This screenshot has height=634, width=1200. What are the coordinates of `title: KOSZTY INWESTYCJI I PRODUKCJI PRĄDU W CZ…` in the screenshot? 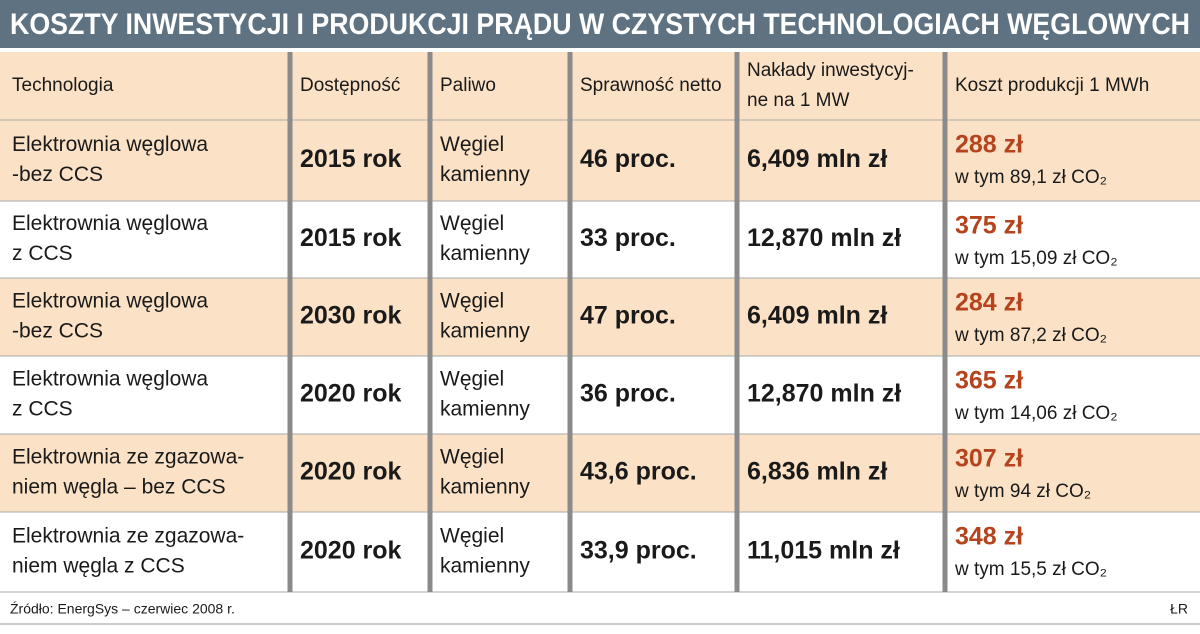 It's located at (600, 24).